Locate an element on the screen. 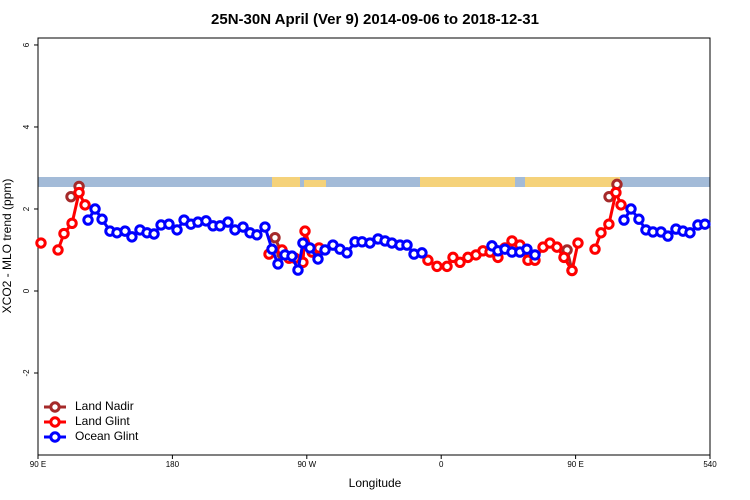  y-tick-label: 4 is located at coordinates (26, 126).